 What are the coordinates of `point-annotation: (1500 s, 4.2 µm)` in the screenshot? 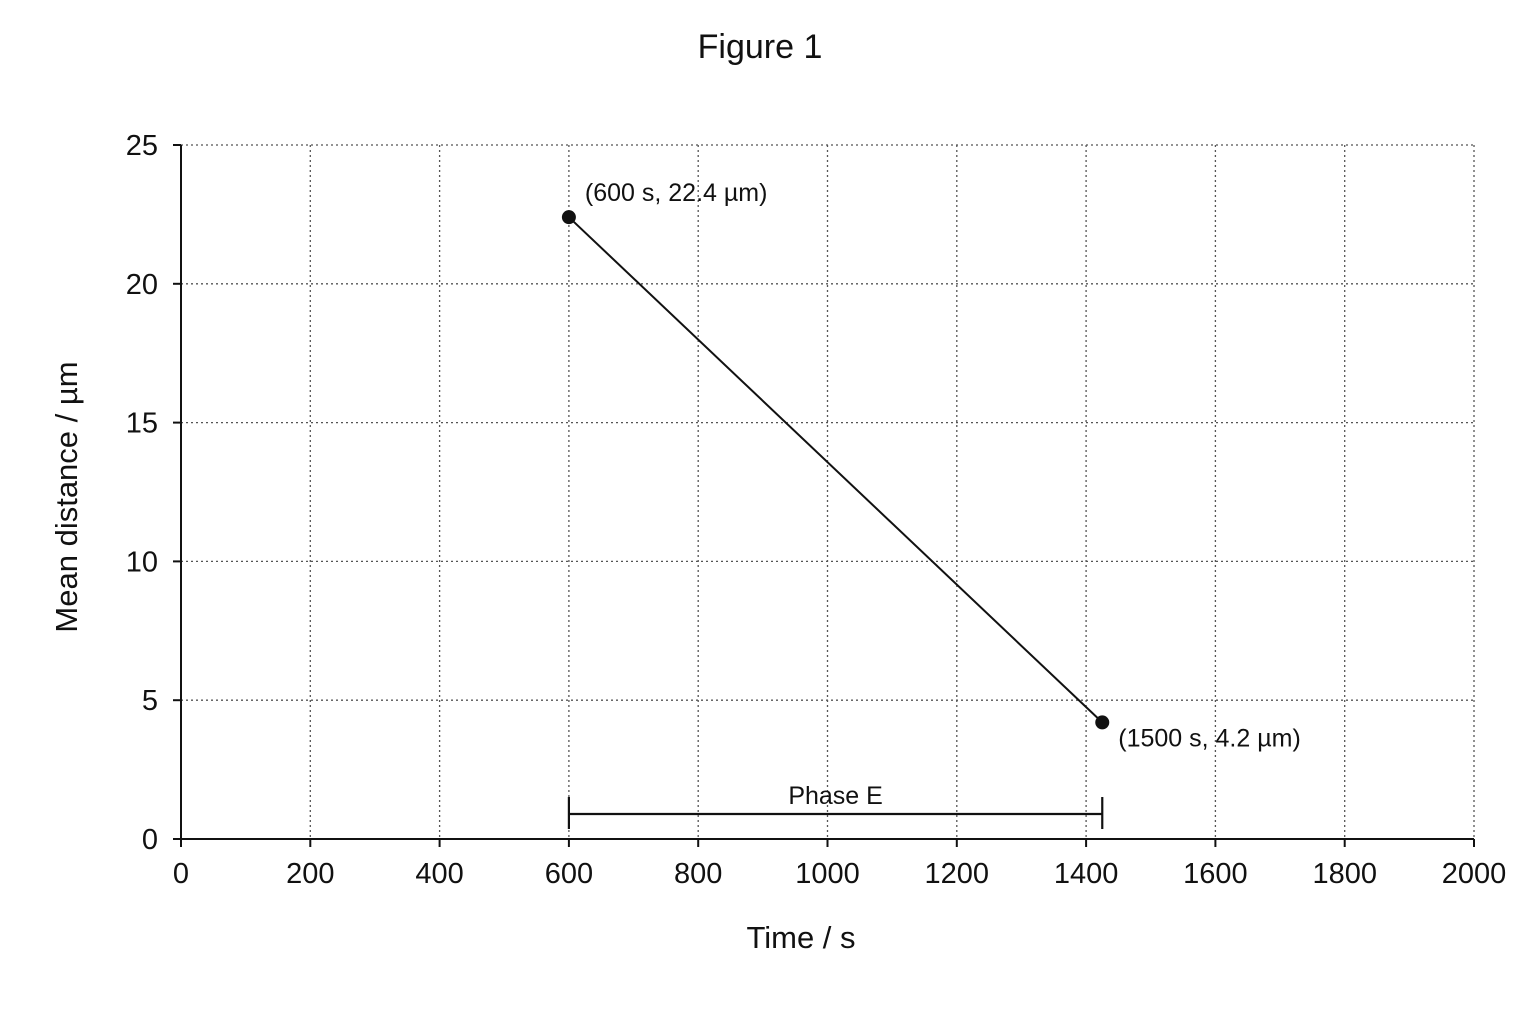 It's located at (1209, 738).